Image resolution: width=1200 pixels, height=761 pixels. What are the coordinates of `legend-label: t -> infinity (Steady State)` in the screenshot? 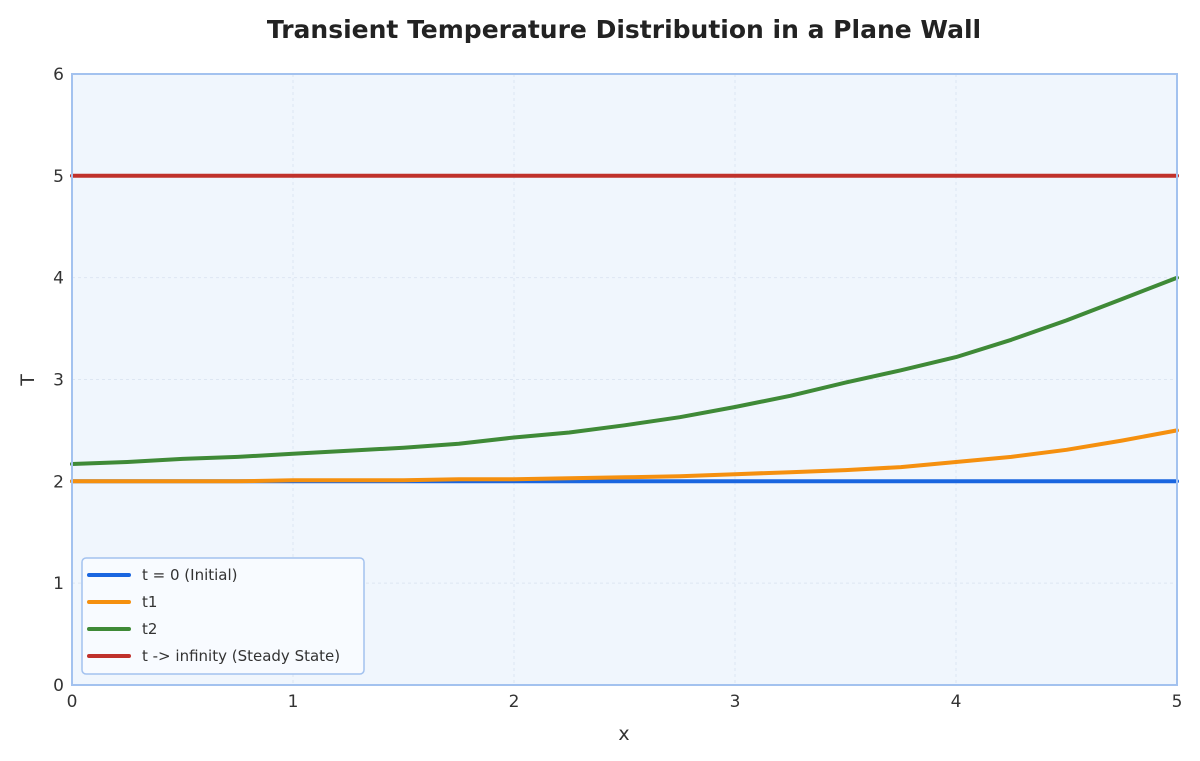 It's located at (241, 656).